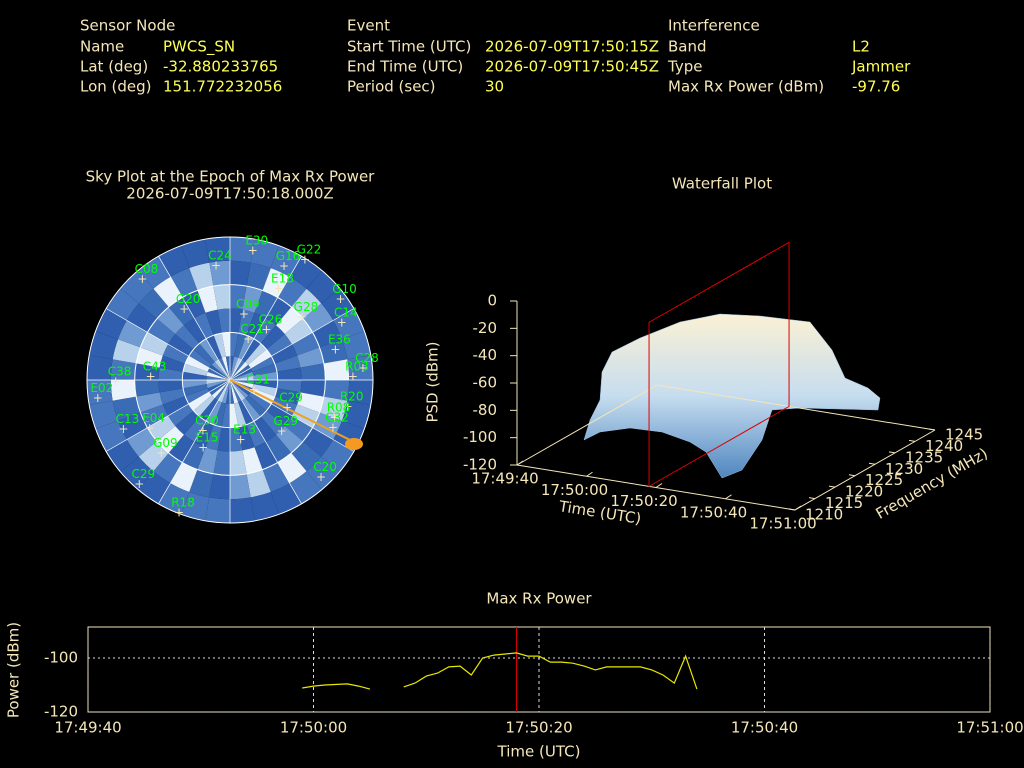 The width and height of the screenshot is (1024, 768). What do you see at coordinates (864, 492) in the screenshot?
I see `y-tick-label: 1220` at bounding box center [864, 492].